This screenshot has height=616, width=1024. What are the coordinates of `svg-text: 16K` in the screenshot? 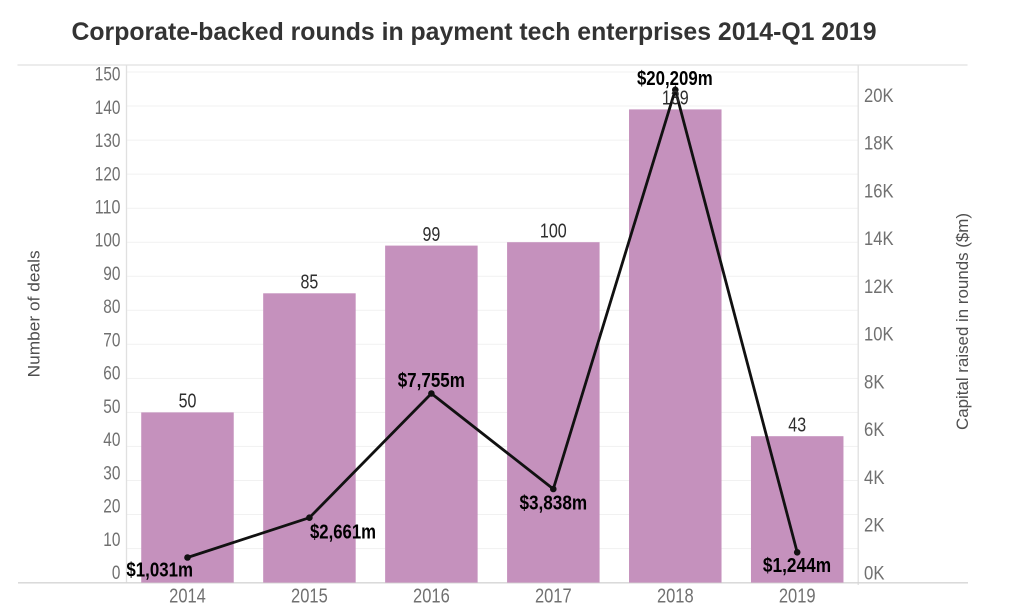 It's located at (879, 192).